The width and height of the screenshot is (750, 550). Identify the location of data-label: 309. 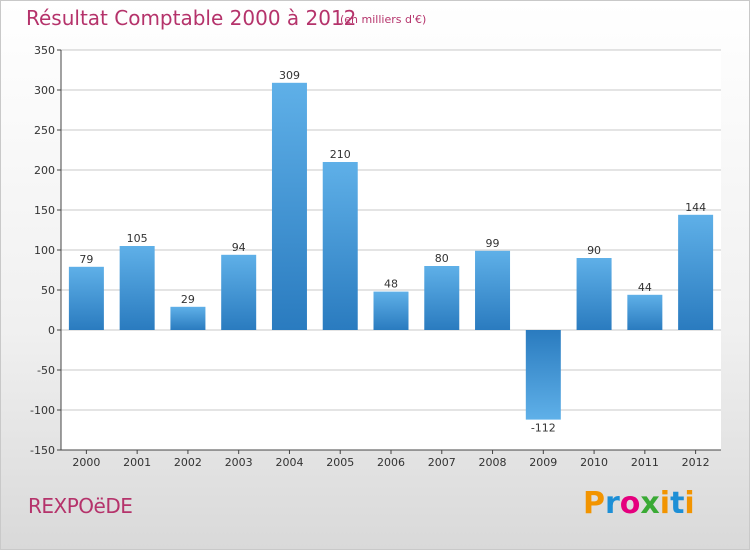
(289, 75).